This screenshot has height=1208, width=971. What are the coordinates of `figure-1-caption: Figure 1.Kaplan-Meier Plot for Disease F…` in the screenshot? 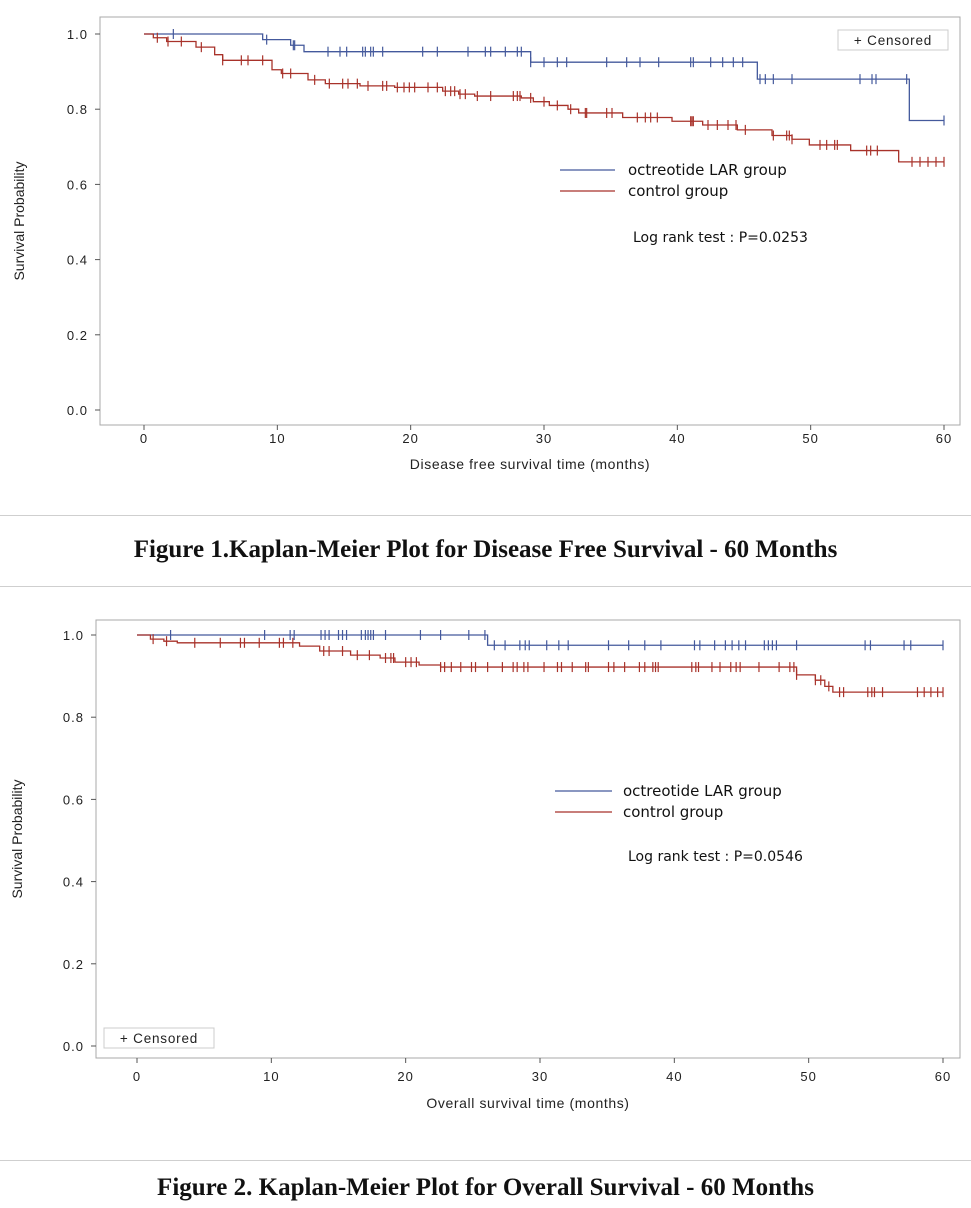 It's located at (485, 549).